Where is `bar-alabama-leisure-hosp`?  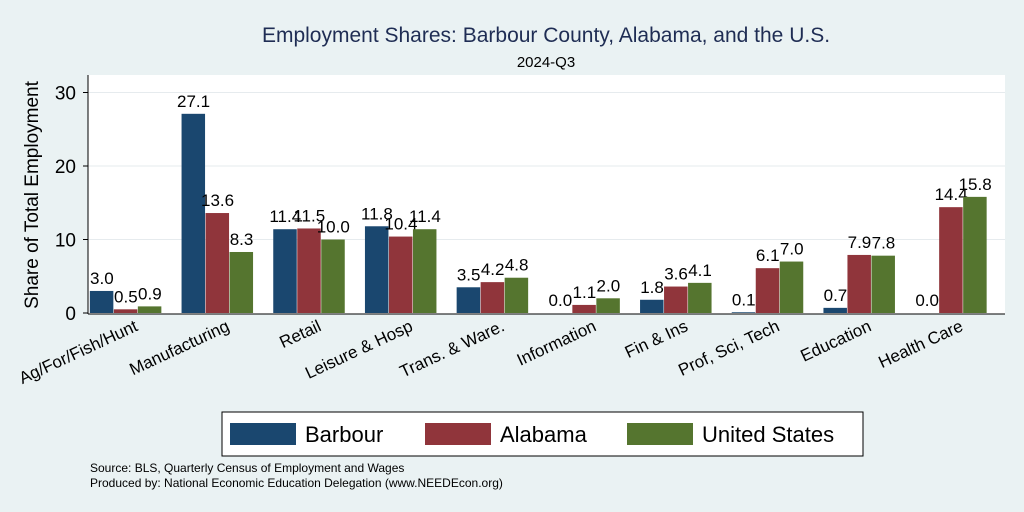
bar-alabama-leisure-hosp is located at coordinates (400, 274).